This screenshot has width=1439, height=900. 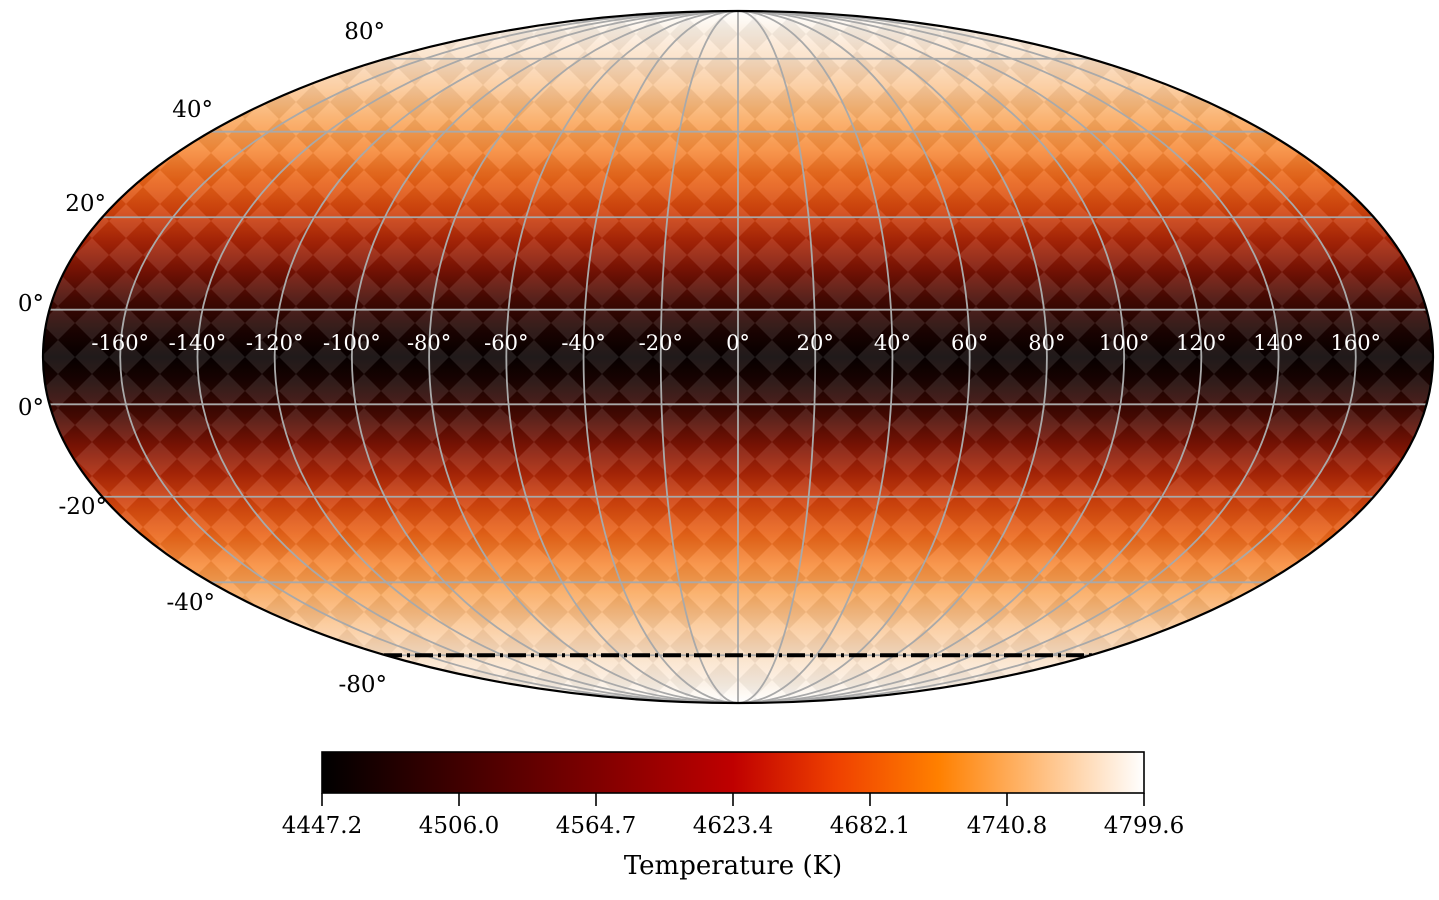 What do you see at coordinates (1355, 343) in the screenshot?
I see `lon-tick-label: 160°` at bounding box center [1355, 343].